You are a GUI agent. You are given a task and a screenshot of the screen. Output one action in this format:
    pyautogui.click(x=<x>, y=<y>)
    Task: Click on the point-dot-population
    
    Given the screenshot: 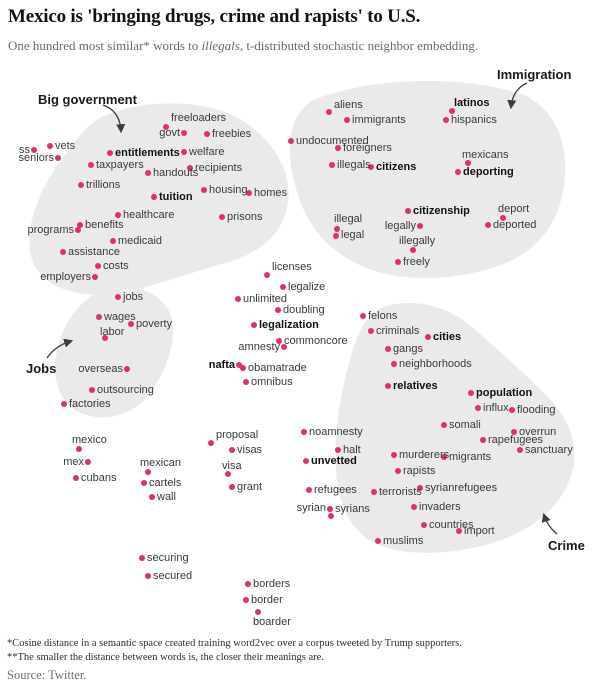 What is the action you would take?
    pyautogui.click(x=471, y=393)
    